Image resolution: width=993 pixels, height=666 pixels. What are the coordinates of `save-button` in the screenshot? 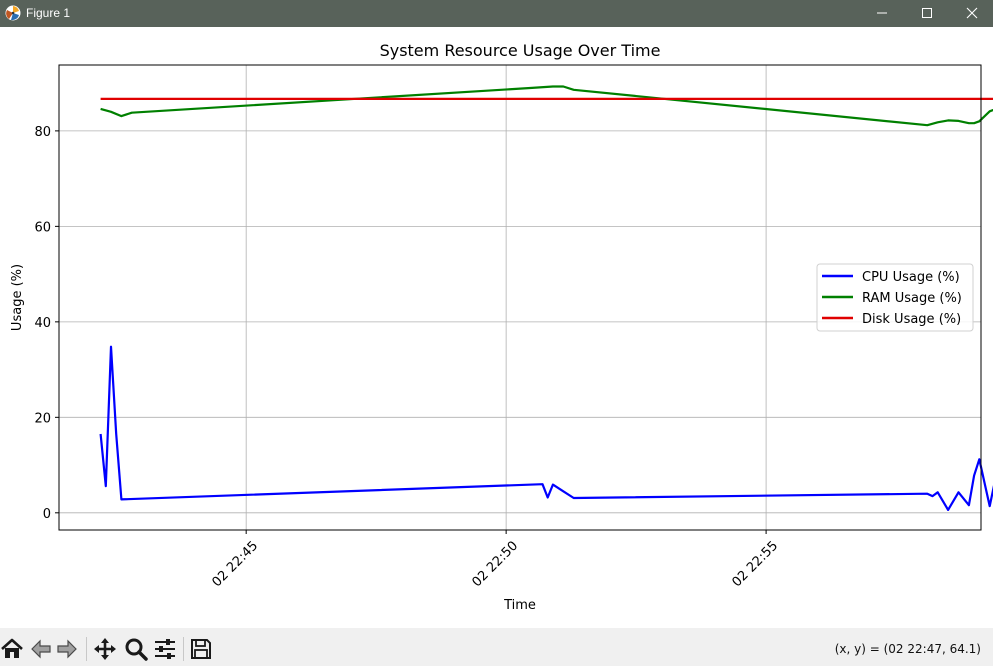 It's located at (201, 649).